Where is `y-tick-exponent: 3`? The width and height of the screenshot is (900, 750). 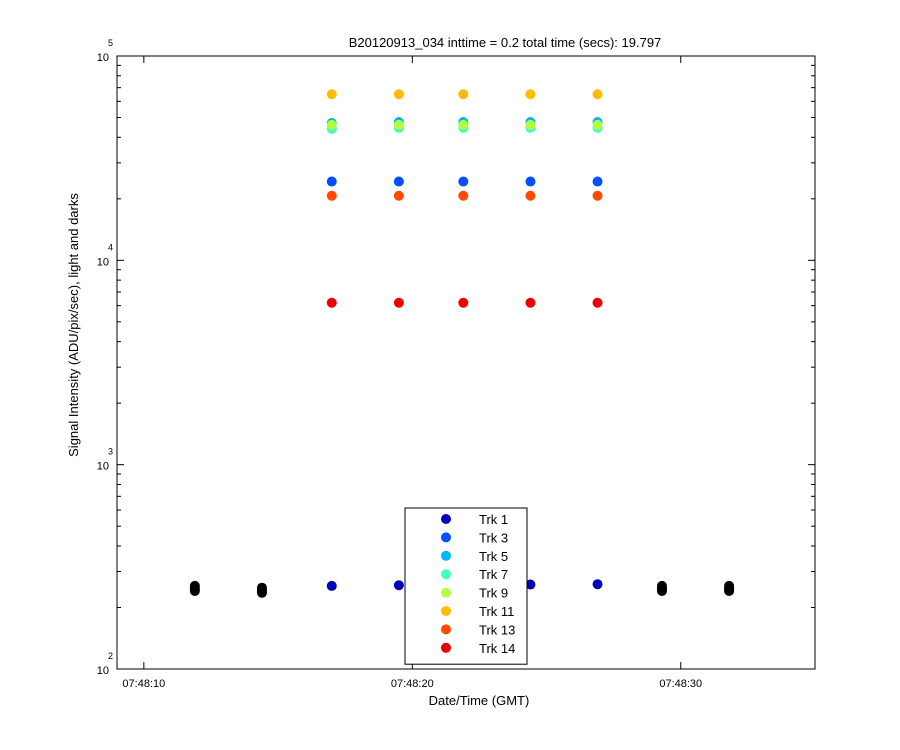 y-tick-exponent: 3 is located at coordinates (110, 452).